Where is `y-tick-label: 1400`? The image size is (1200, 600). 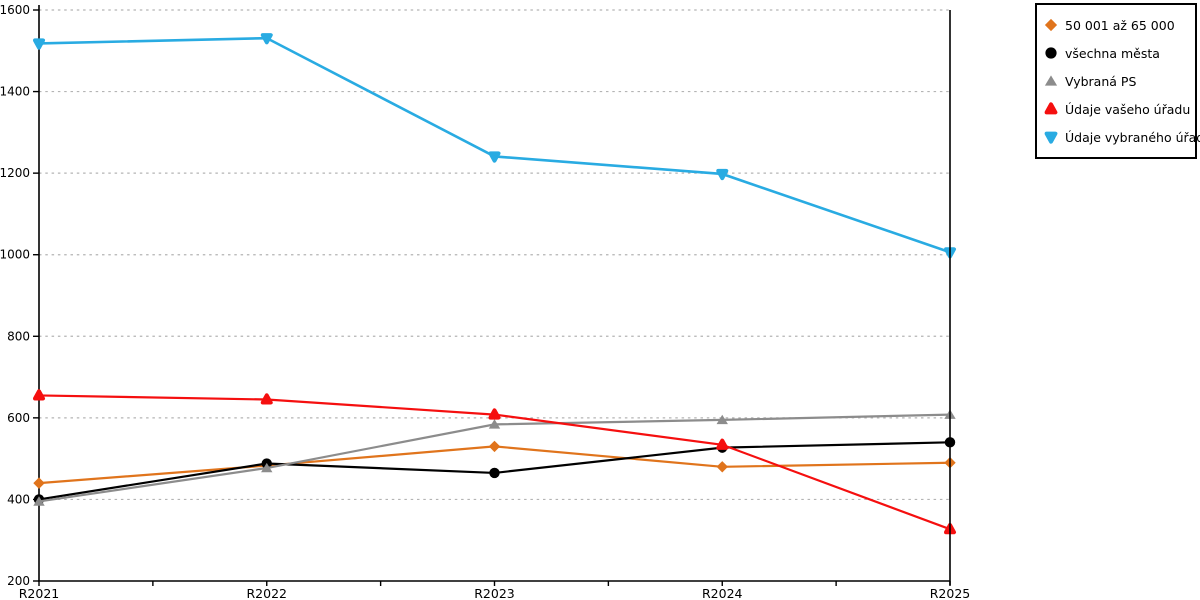
y-tick-label: 1400 is located at coordinates (15, 92).